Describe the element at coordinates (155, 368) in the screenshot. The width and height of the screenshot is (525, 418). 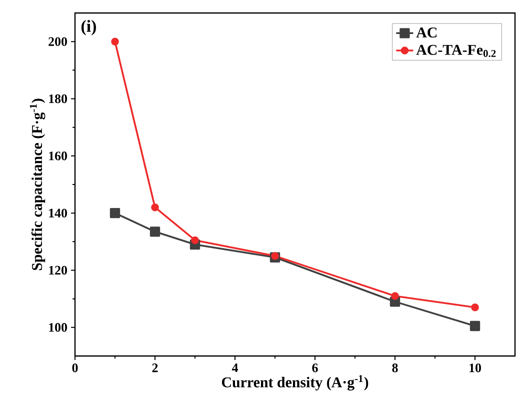
I see `x-tick-label: 2` at that location.